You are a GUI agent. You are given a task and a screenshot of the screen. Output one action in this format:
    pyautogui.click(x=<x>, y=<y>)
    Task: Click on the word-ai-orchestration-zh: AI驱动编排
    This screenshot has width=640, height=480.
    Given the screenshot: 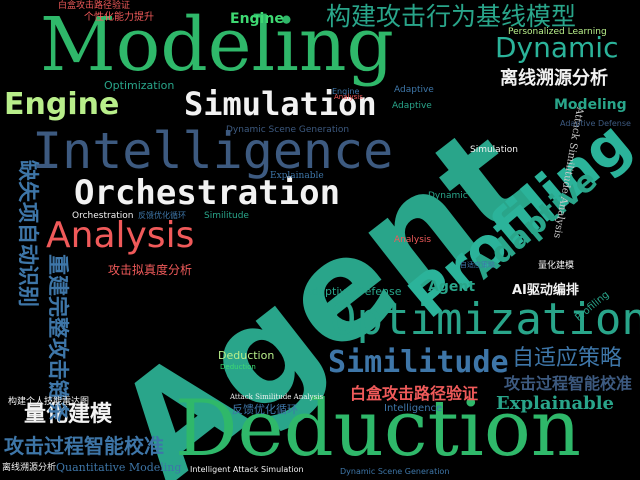 What is the action you would take?
    pyautogui.click(x=545, y=290)
    